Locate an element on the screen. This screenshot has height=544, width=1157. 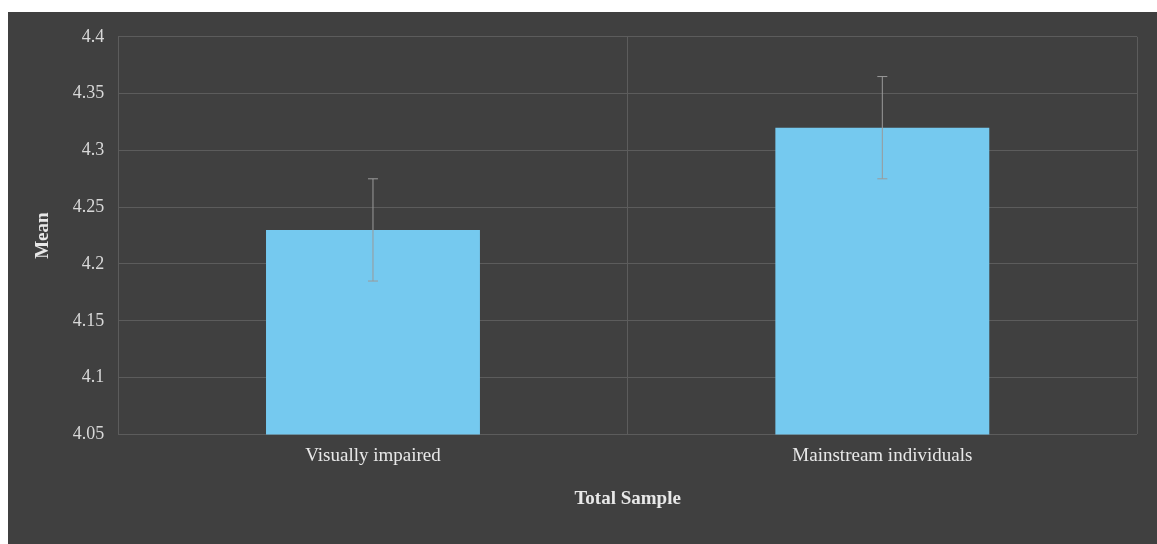
x-tick-label: Mainstream individuals is located at coordinates (882, 454).